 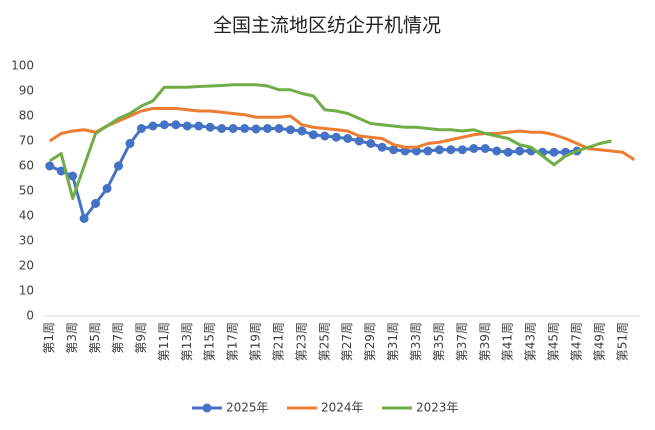 What do you see at coordinates (26, 241) in the screenshot?
I see `y-tick-label: 30` at bounding box center [26, 241].